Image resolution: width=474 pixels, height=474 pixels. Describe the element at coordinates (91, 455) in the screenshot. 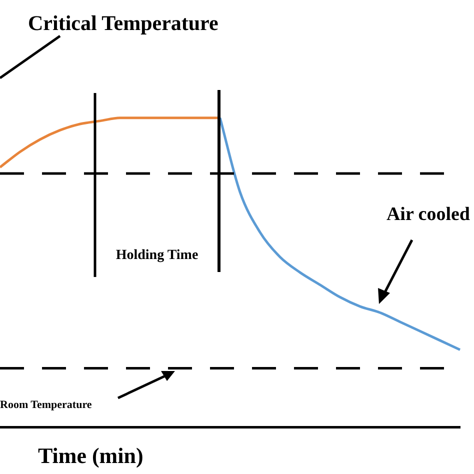

I see `x-axis-title: Time (min)` at that location.